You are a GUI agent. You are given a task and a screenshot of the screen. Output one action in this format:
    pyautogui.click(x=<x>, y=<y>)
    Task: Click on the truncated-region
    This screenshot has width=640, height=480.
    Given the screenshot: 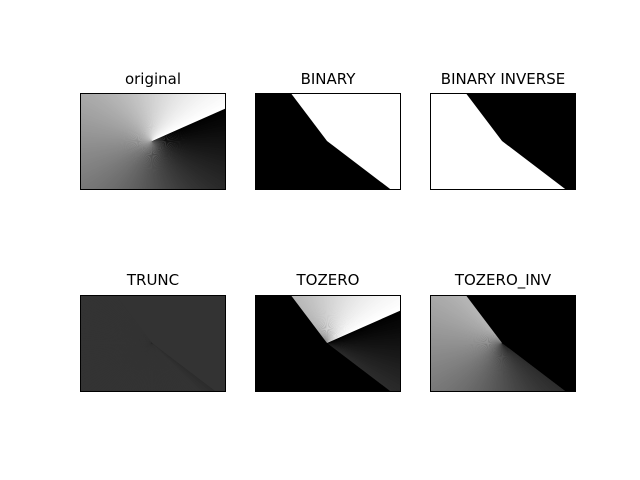 What is the action you would take?
    pyautogui.click(x=170, y=343)
    